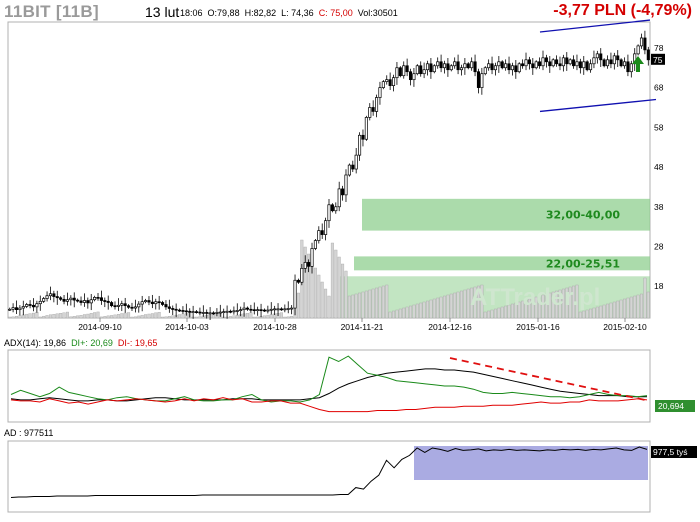  I want to click on price-change: -3,77 PLN (-4,79%), so click(622, 10).